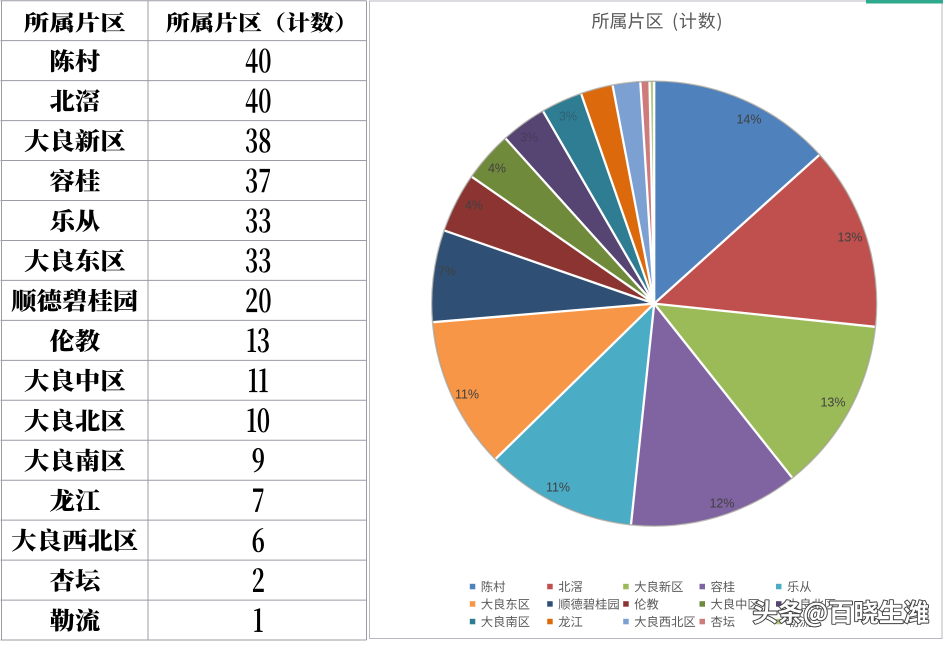 The image size is (943, 646). What do you see at coordinates (447, 271) in the screenshot?
I see `svg-text: 7%` at bounding box center [447, 271].